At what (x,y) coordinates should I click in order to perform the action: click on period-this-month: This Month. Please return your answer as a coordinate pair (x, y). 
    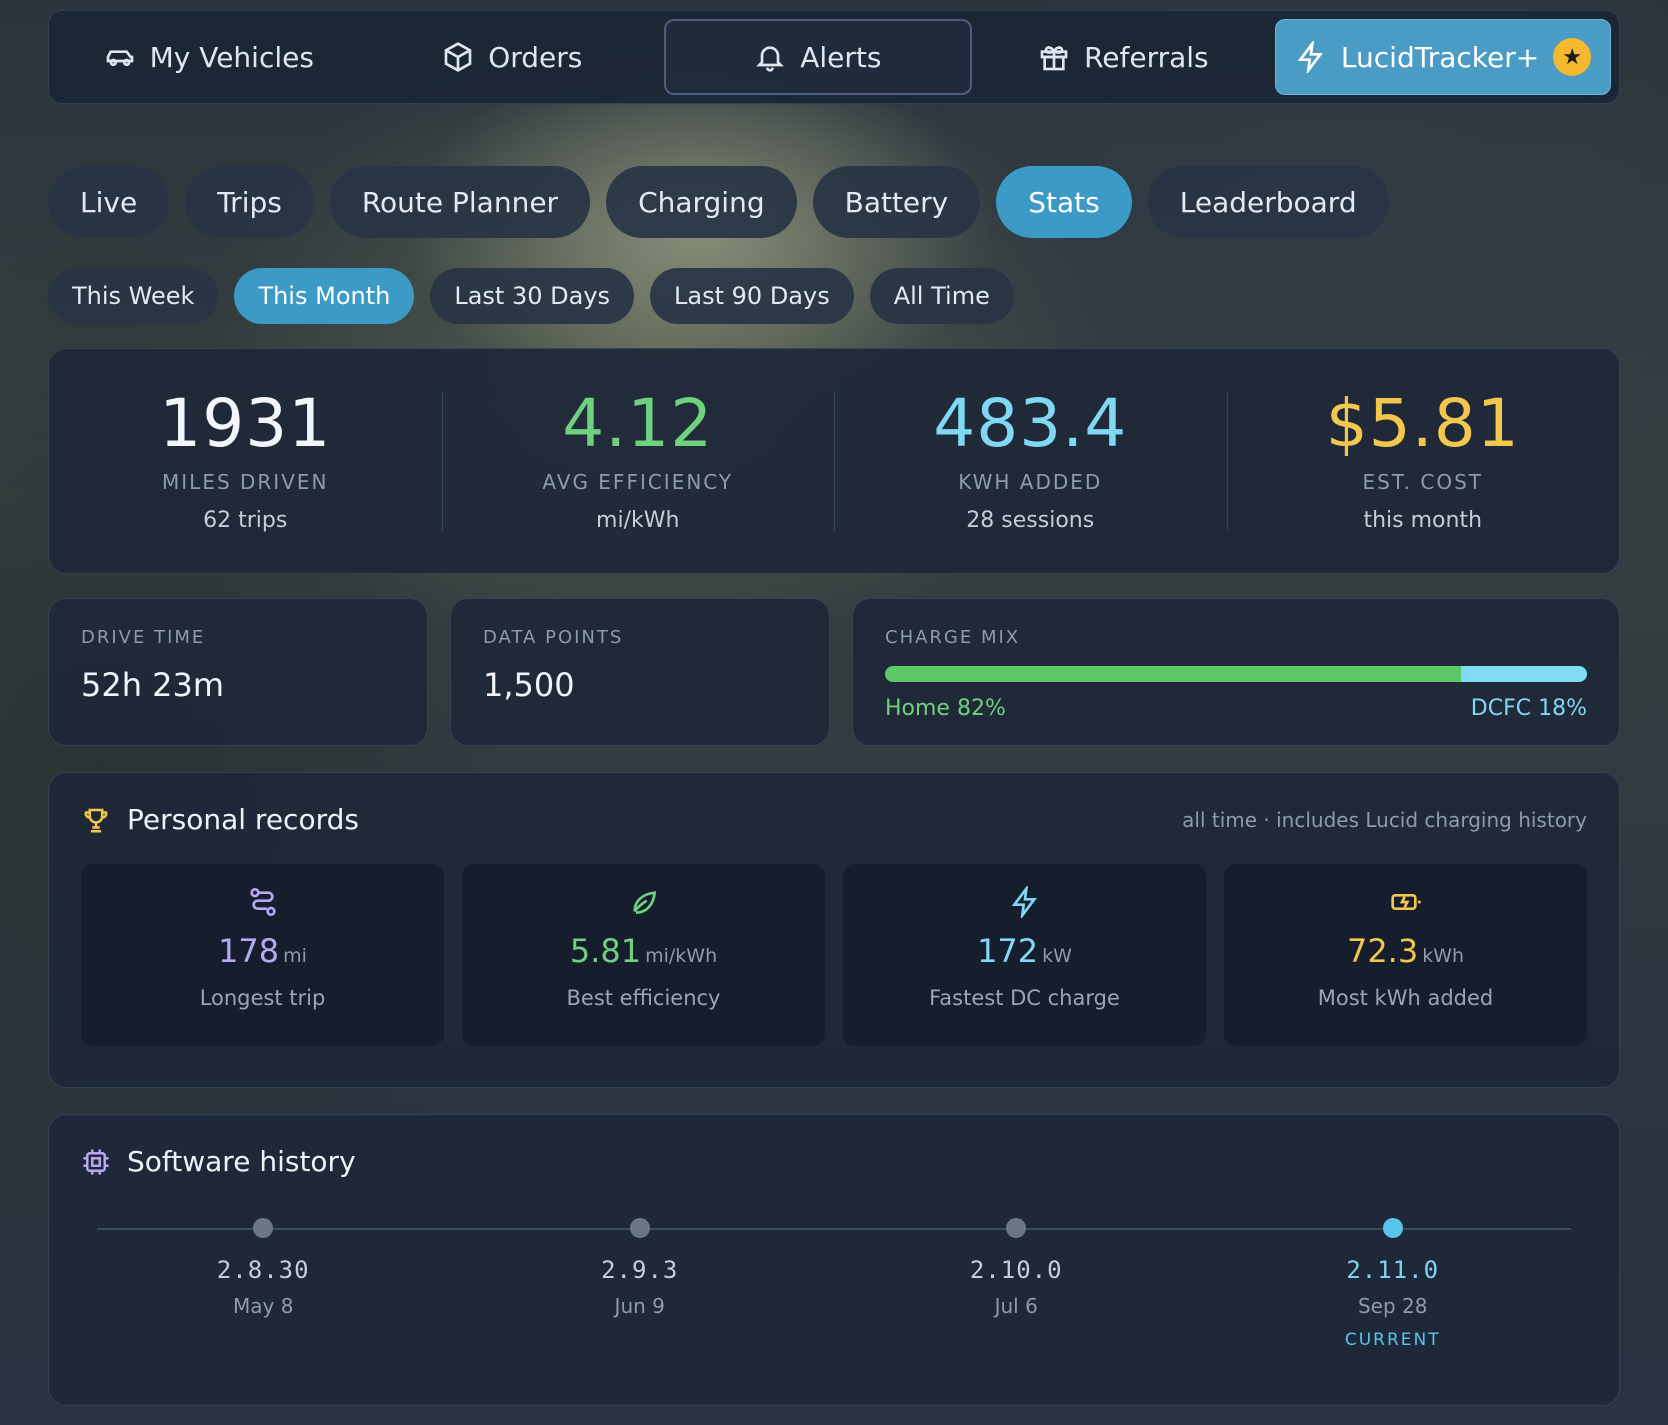
    Looking at the image, I should click on (324, 296).